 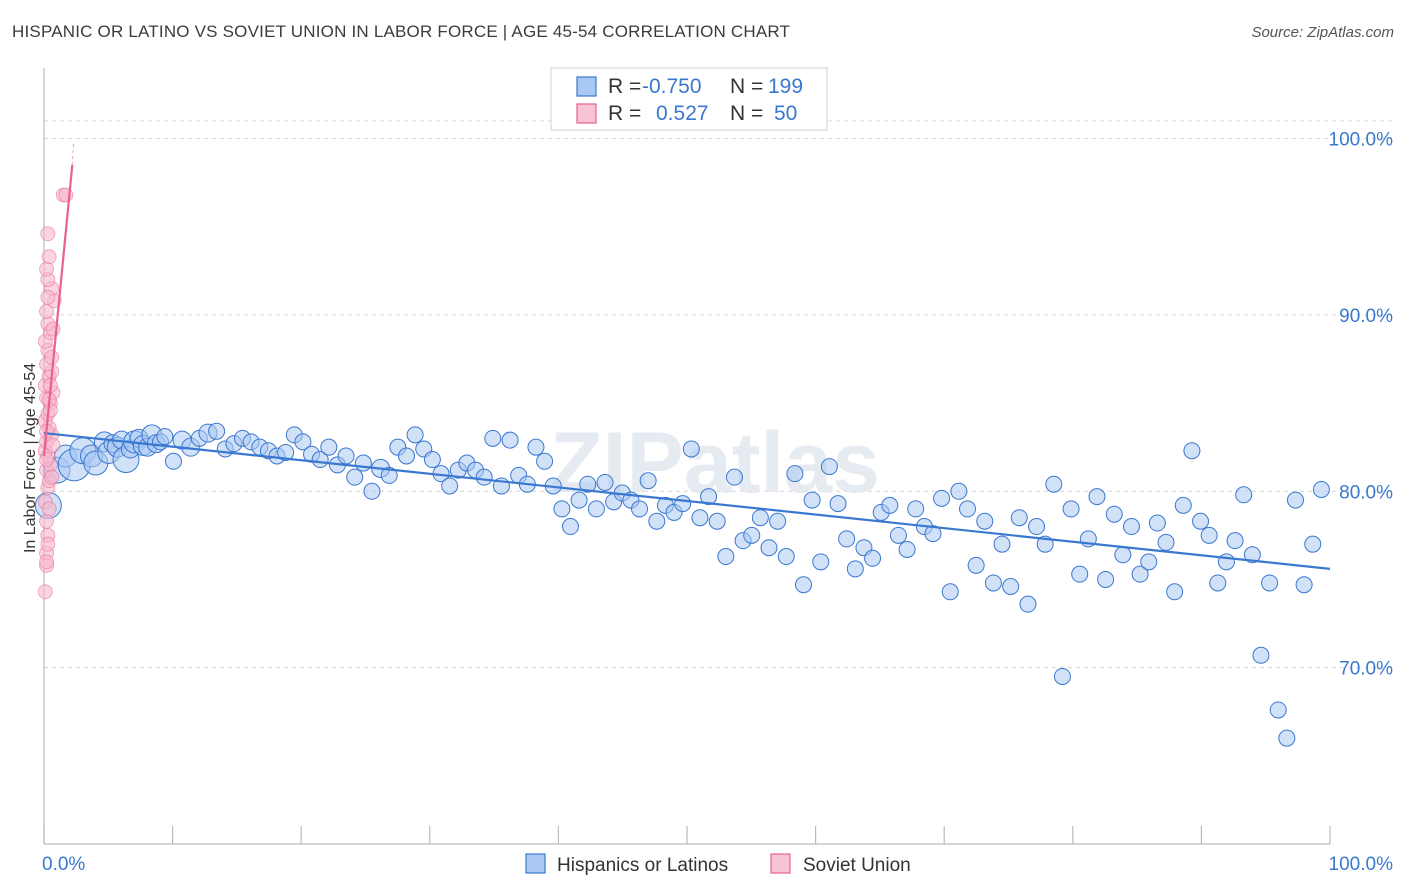 I want to click on chart-source: Source: ZipAtlas.com, so click(x=1322, y=32).